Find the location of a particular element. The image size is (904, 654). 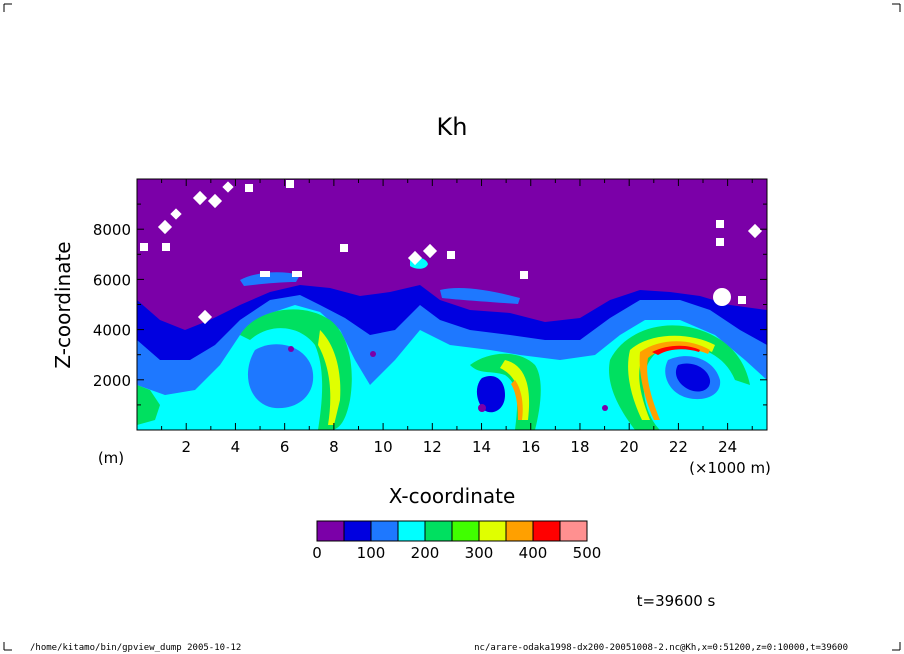

field-yellow-right is located at coordinates (671, 377).